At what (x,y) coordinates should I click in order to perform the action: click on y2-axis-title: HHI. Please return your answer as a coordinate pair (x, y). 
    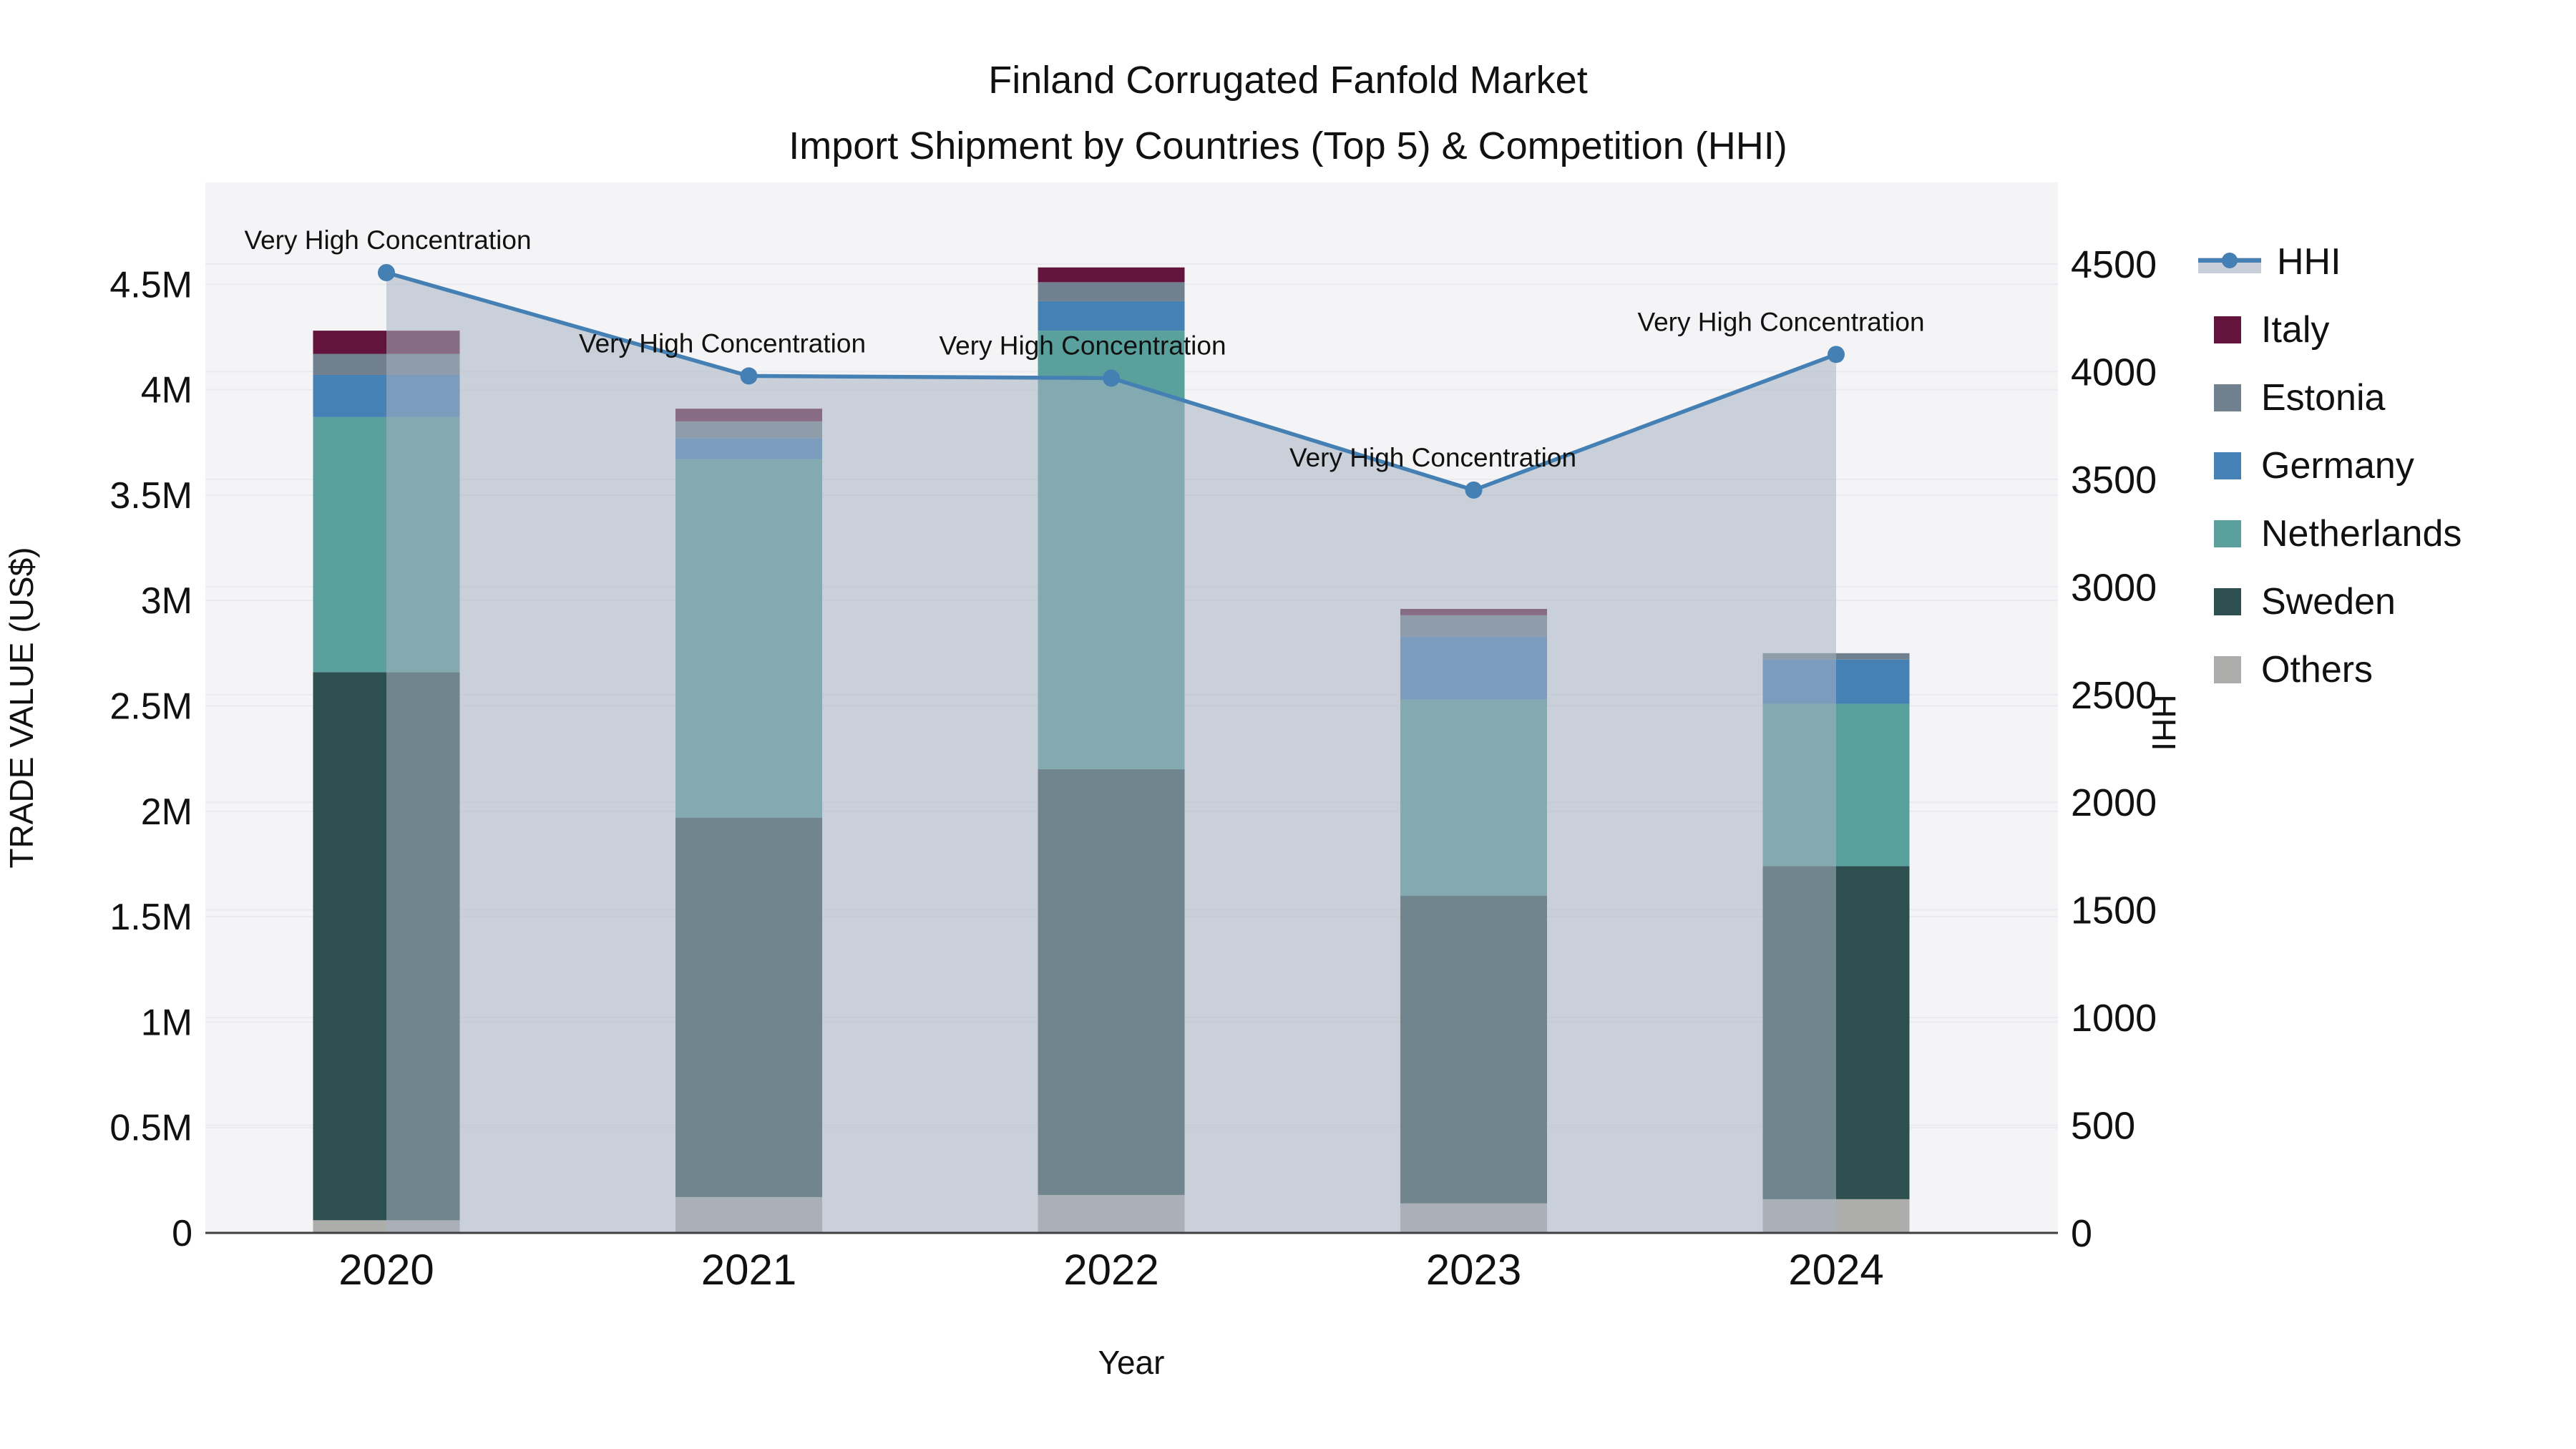
    Looking at the image, I should click on (2163, 722).